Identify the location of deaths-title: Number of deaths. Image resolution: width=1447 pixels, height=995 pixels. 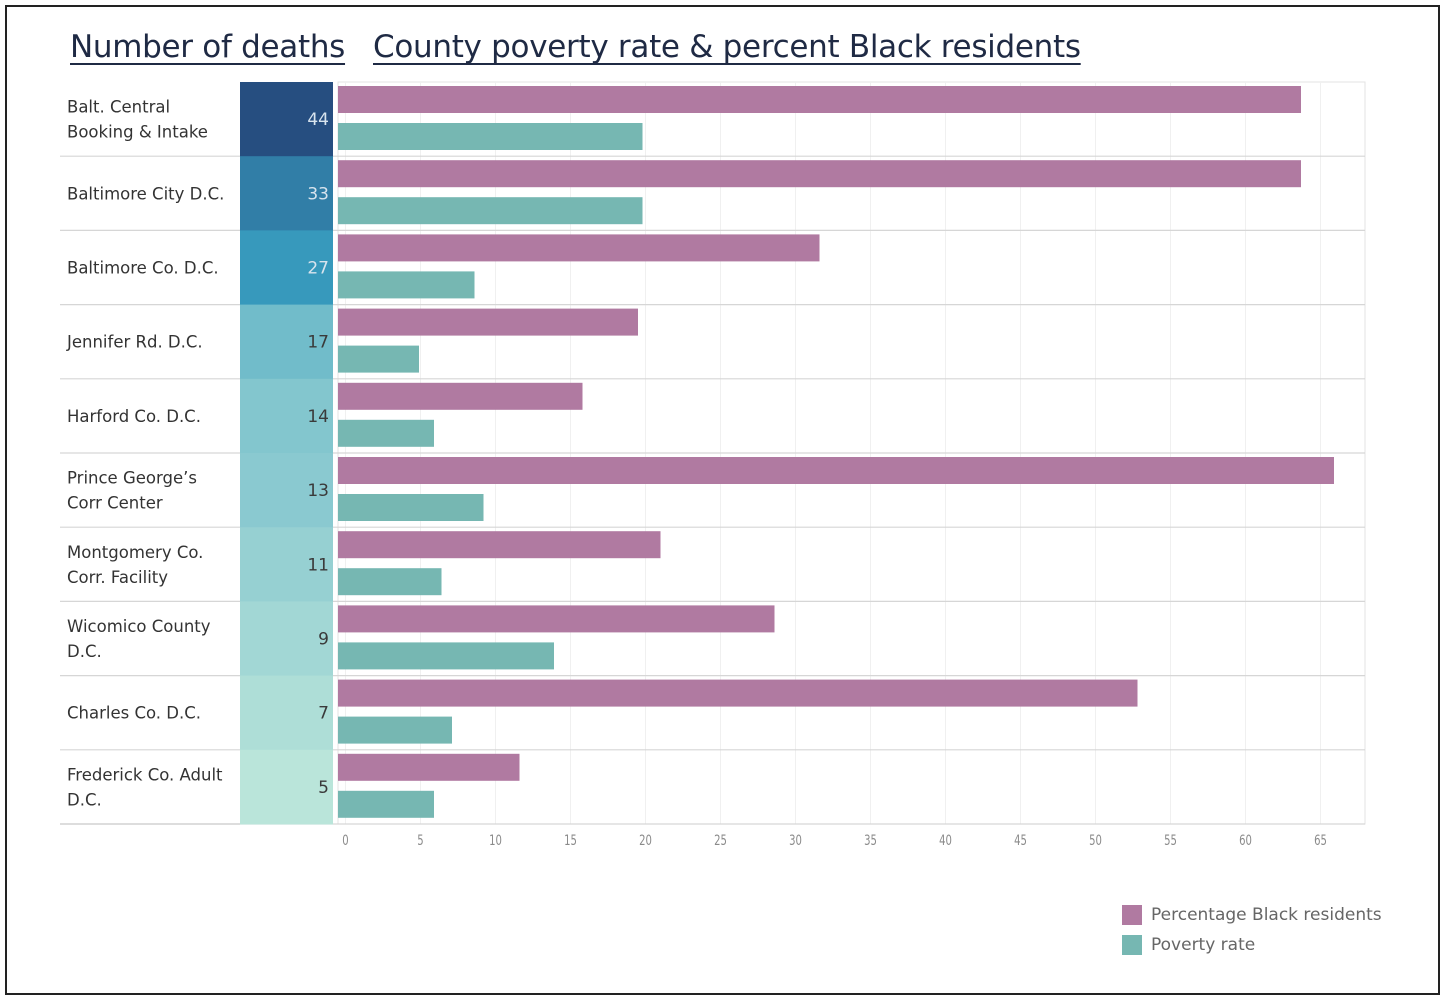
(208, 47).